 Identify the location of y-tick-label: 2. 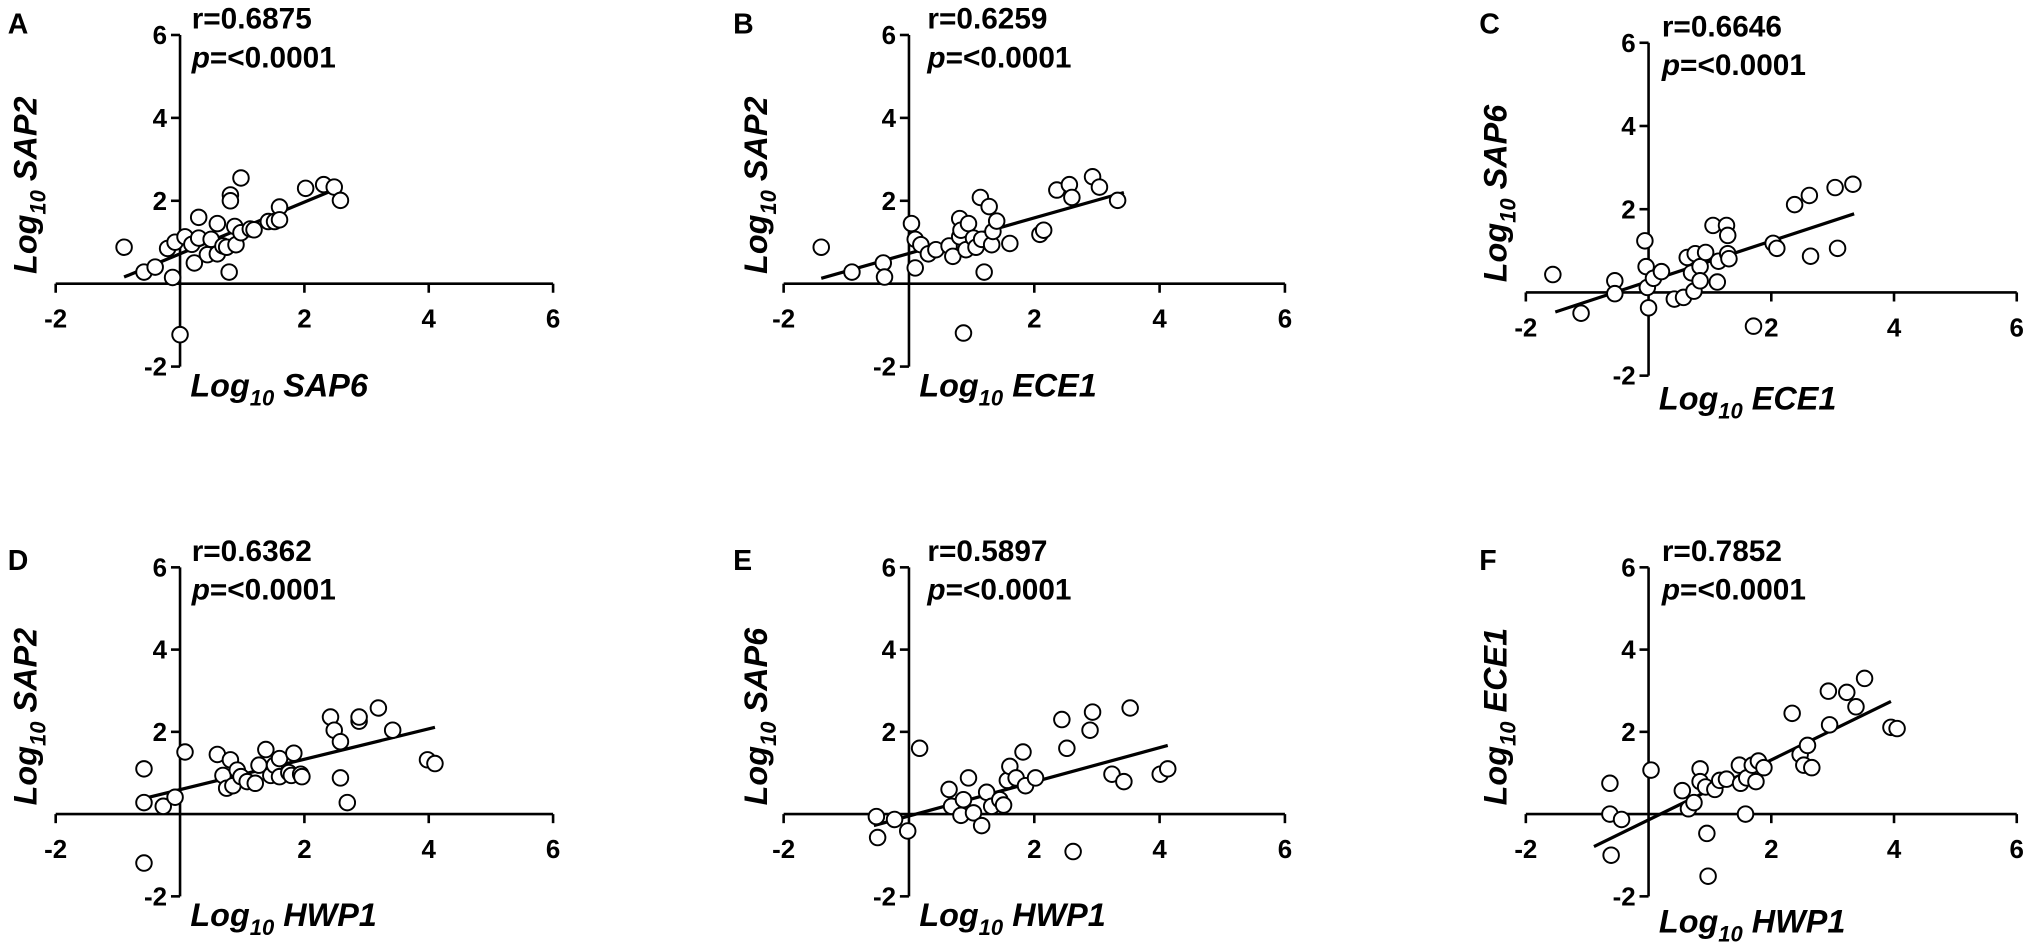
(160, 202).